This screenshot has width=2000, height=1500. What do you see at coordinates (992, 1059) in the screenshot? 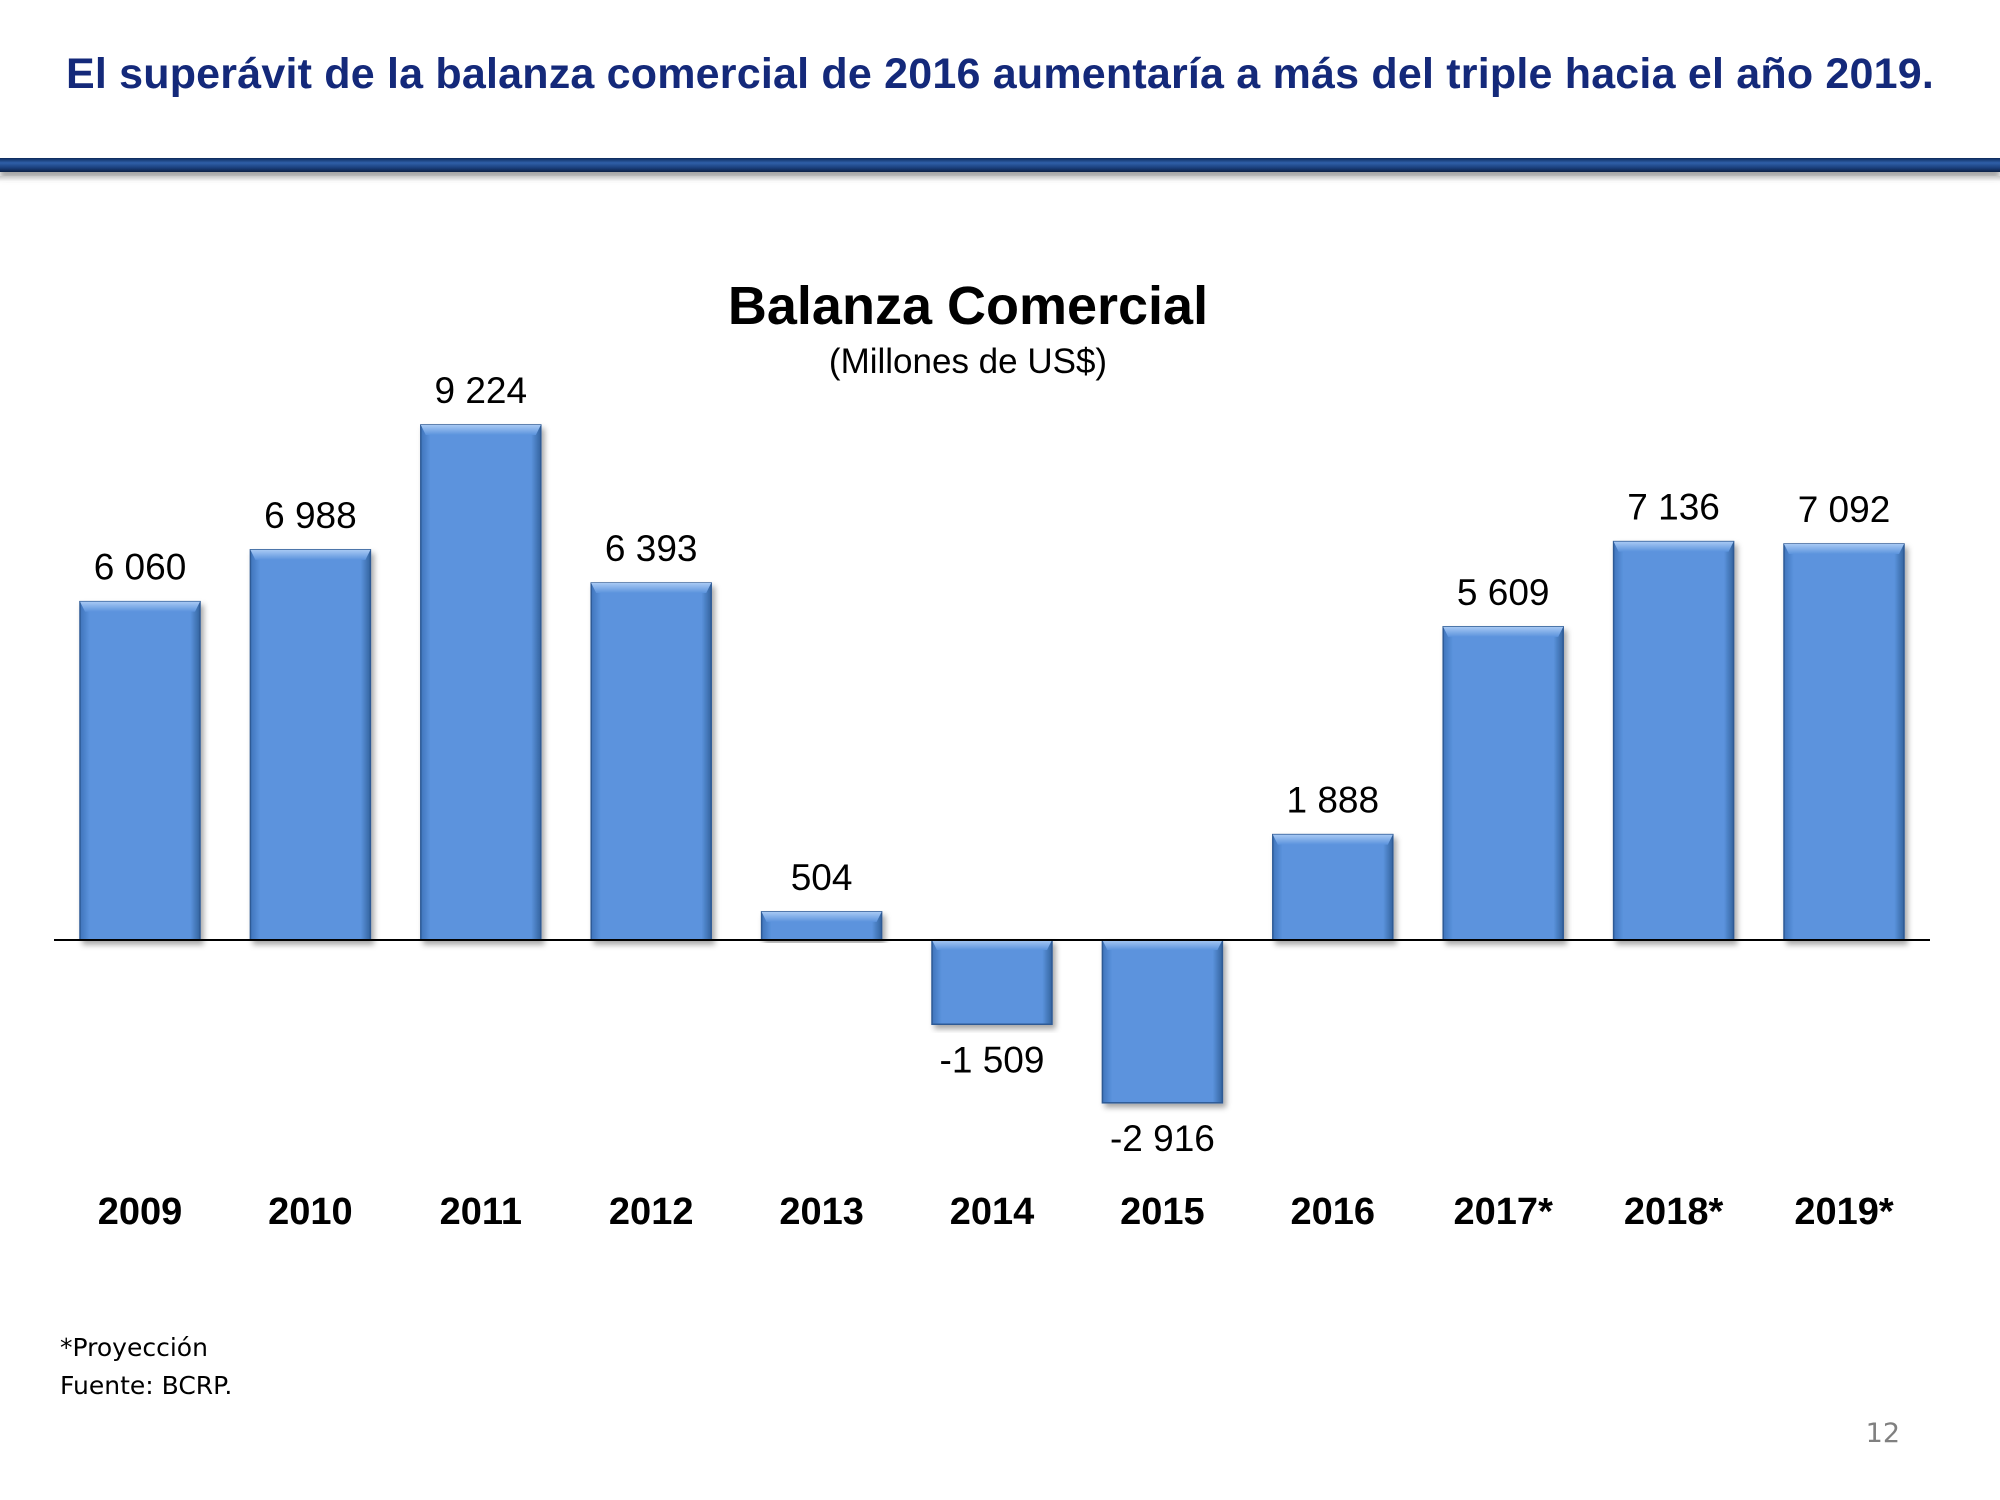
I see `data-label-2014: -1 509` at bounding box center [992, 1059].